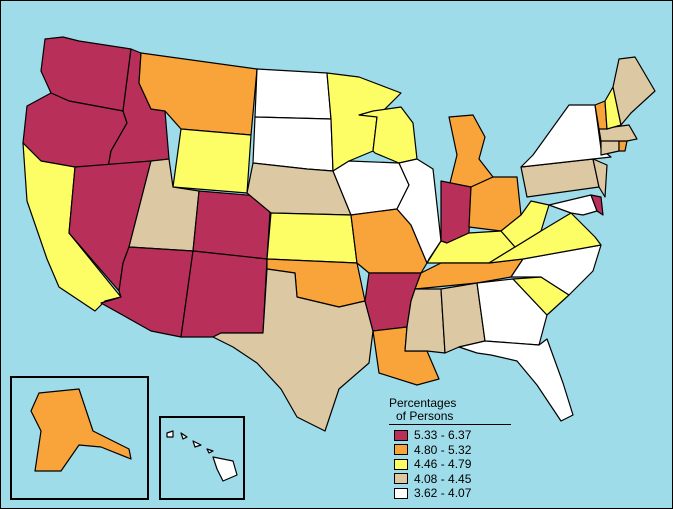 This screenshot has width=673, height=509. Describe the element at coordinates (423, 403) in the screenshot. I see `legend-title-line1: Percentages` at that location.